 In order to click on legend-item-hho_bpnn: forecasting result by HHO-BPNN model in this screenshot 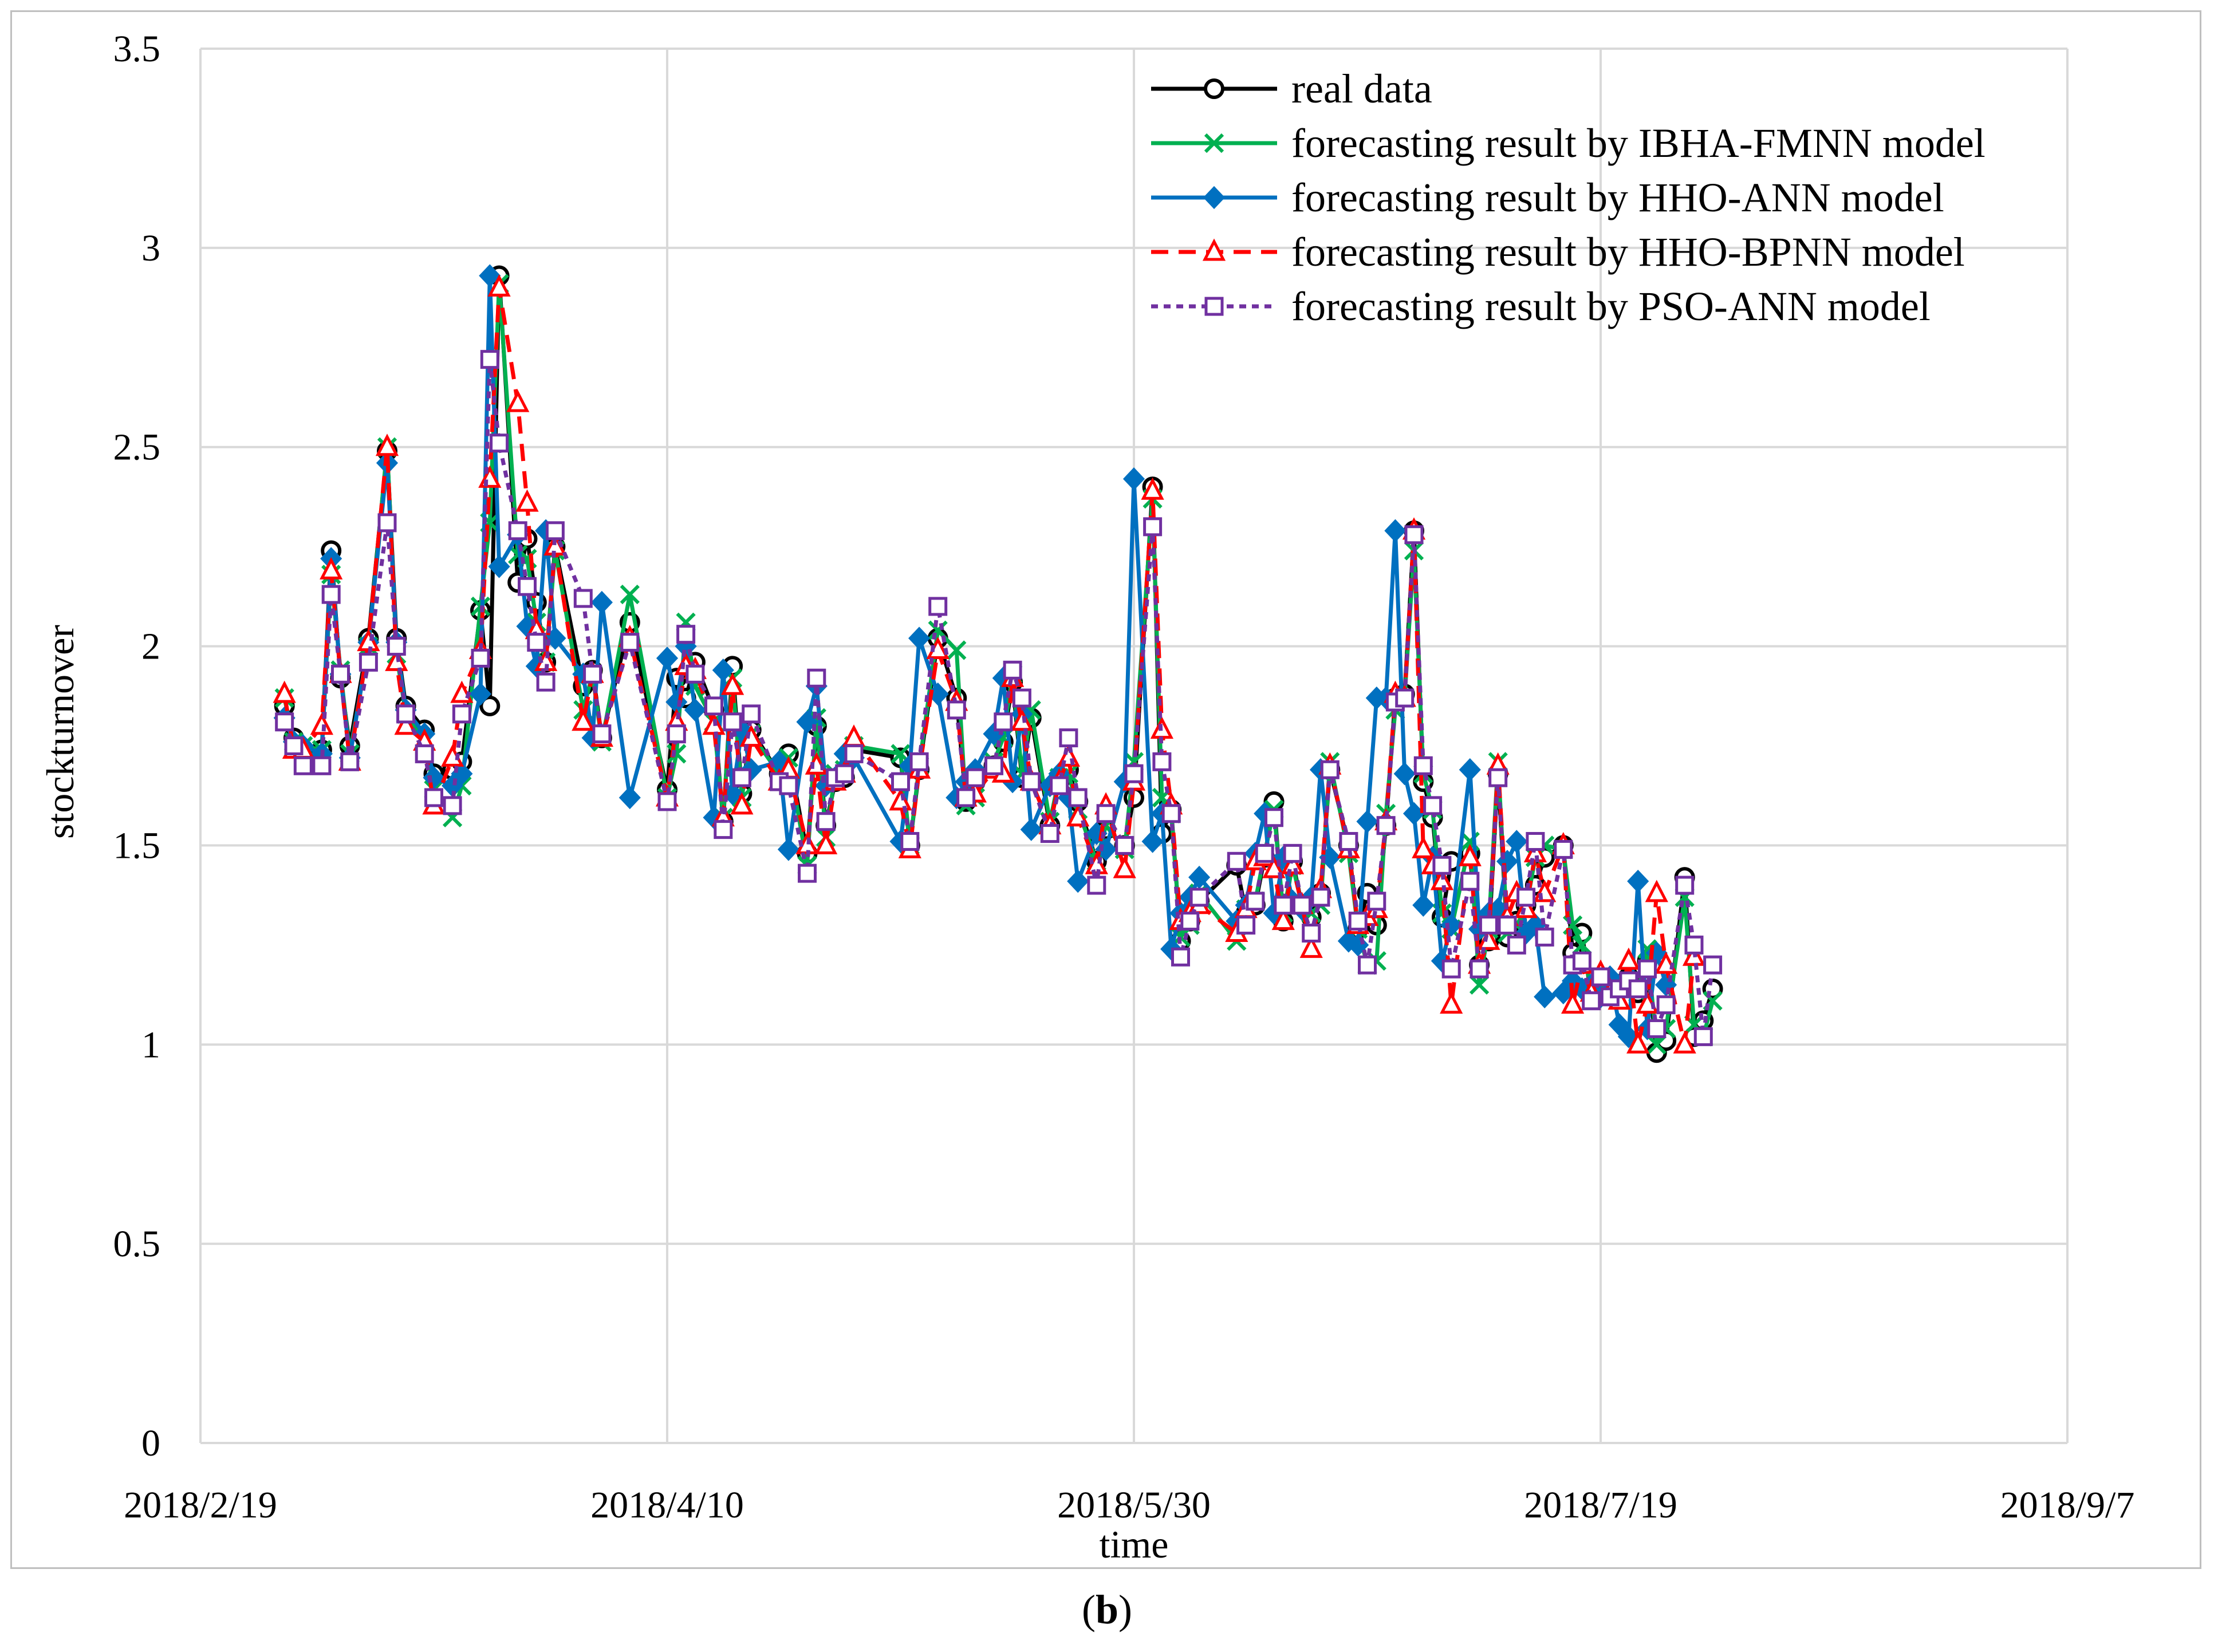, I will do `click(1558, 252)`.